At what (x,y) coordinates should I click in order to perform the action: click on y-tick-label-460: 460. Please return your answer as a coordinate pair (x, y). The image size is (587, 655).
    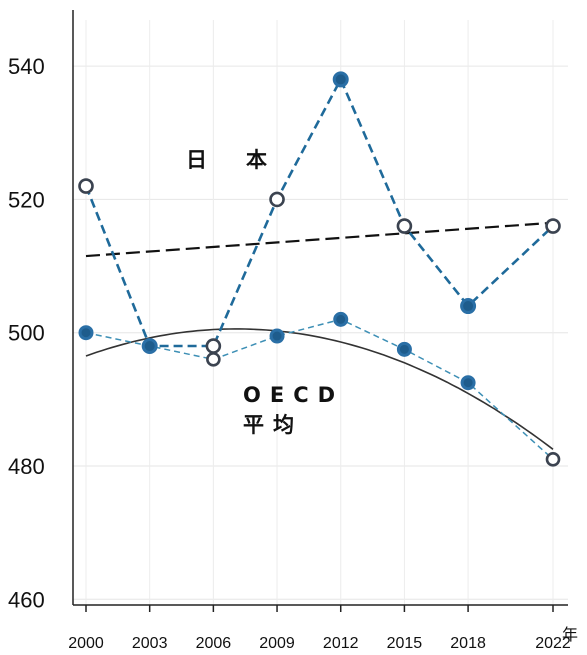
    Looking at the image, I should click on (26, 599).